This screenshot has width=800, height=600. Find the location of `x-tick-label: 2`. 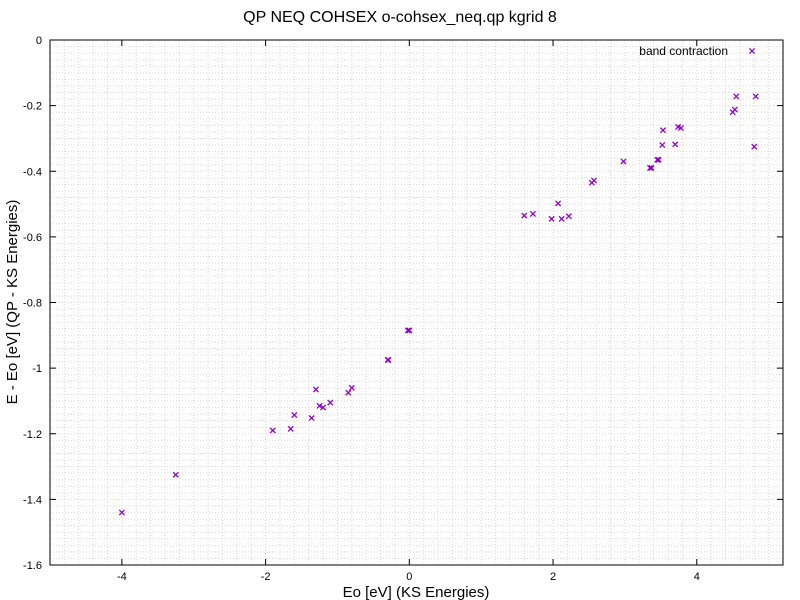

x-tick-label: 2 is located at coordinates (553, 577).